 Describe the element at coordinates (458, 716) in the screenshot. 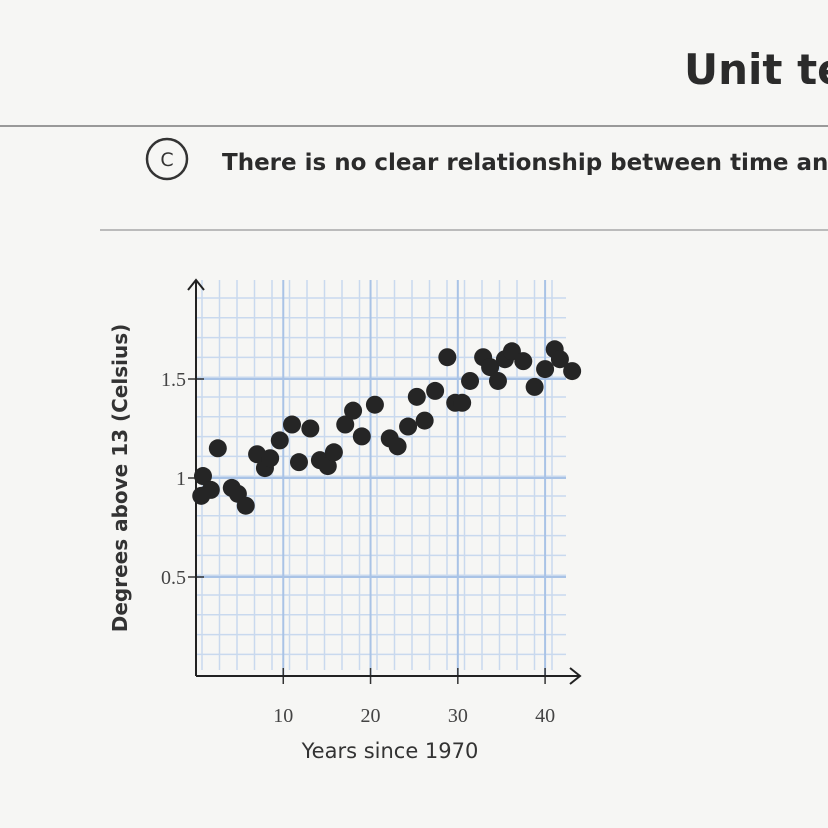

I see `x-tick-label: 30` at that location.